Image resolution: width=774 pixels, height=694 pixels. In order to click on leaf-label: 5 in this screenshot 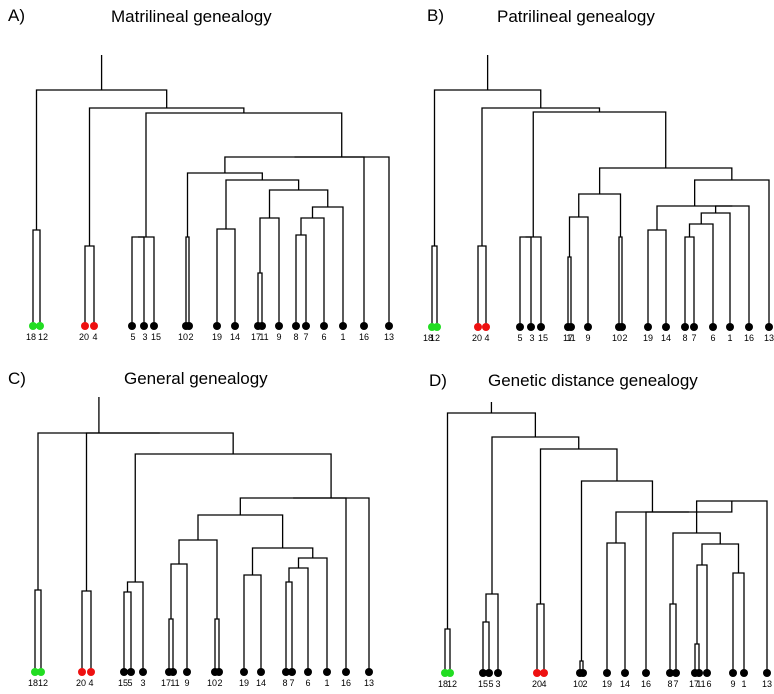, I will do `click(129, 683)`.